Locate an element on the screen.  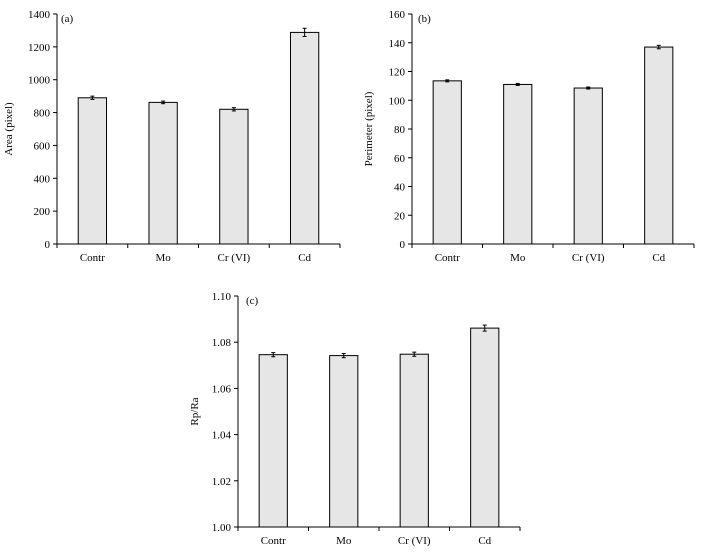
y-axis-title: Area (pixel) is located at coordinates (9, 129).